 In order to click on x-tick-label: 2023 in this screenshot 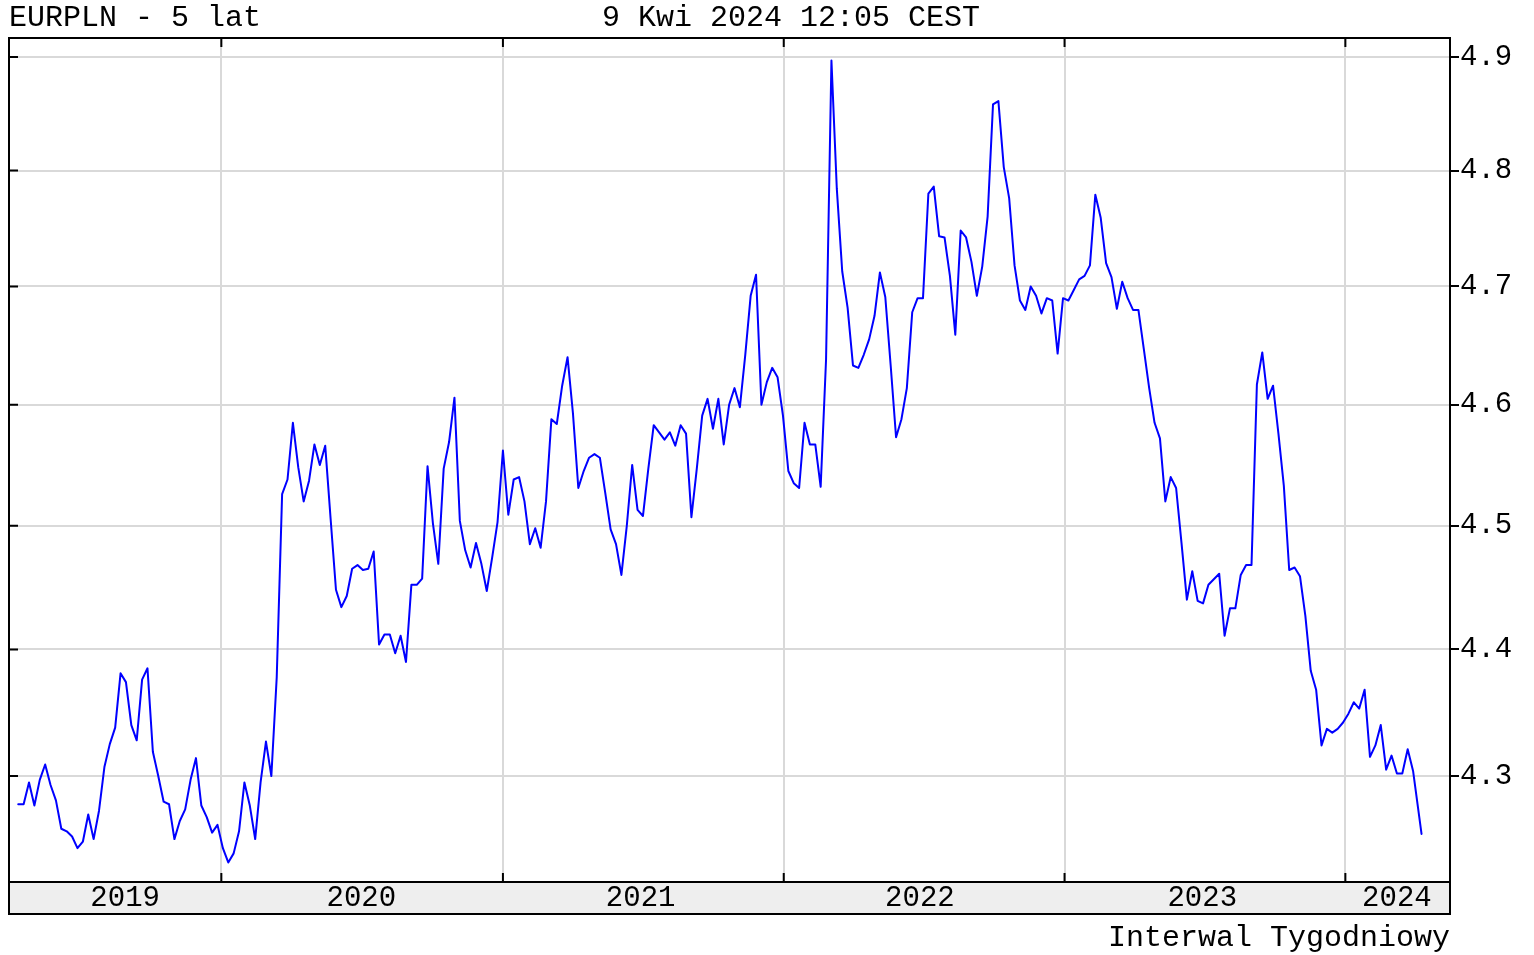, I will do `click(1202, 898)`.